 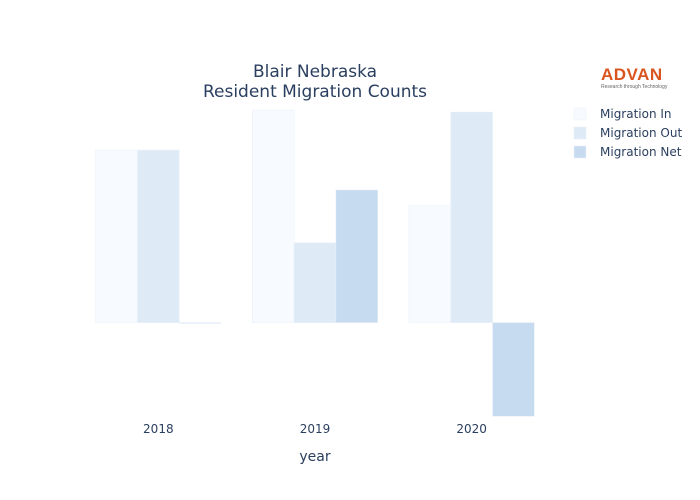 I want to click on logo-tagline: Research through Technology, so click(x=634, y=87).